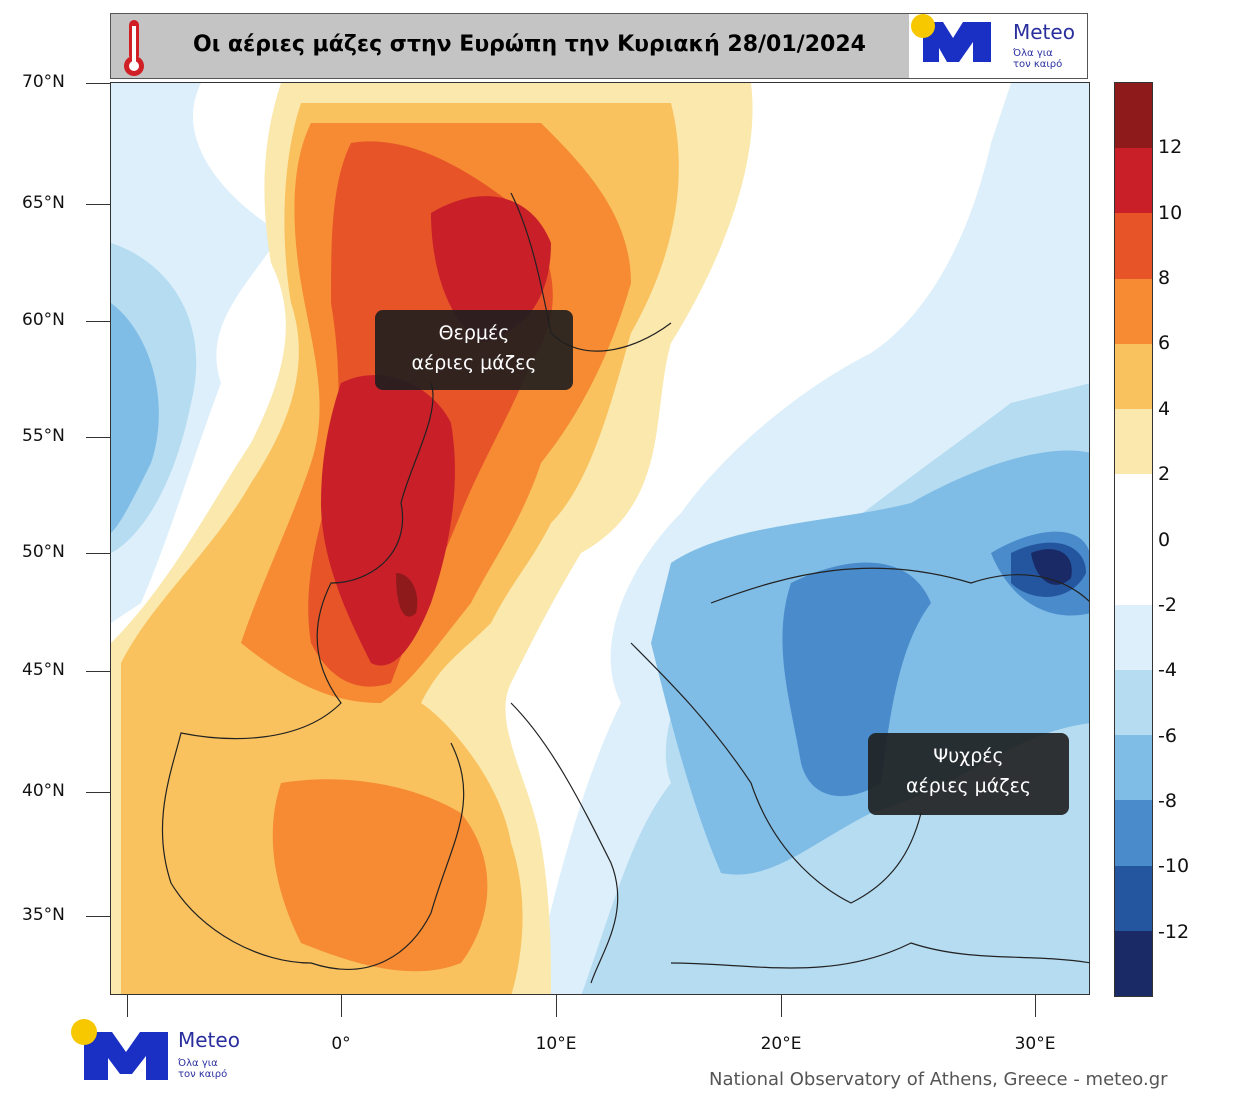  I want to click on colorbar-label: -10, so click(1174, 866).